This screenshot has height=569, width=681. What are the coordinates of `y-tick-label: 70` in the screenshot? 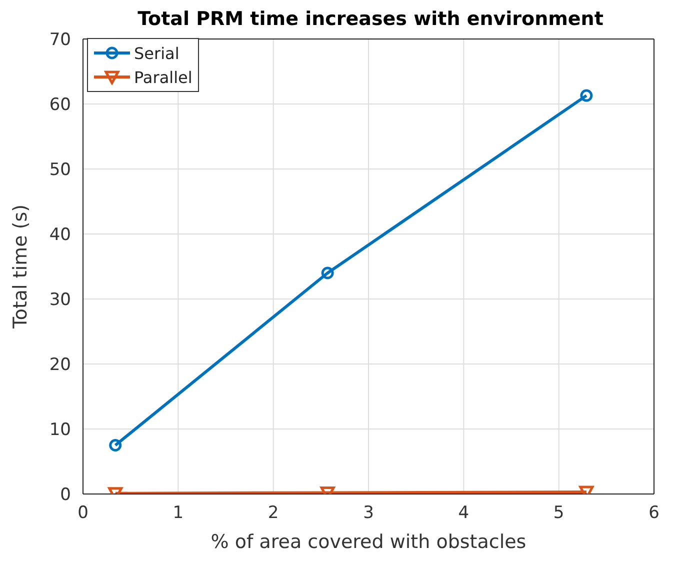 It's located at (60, 40).